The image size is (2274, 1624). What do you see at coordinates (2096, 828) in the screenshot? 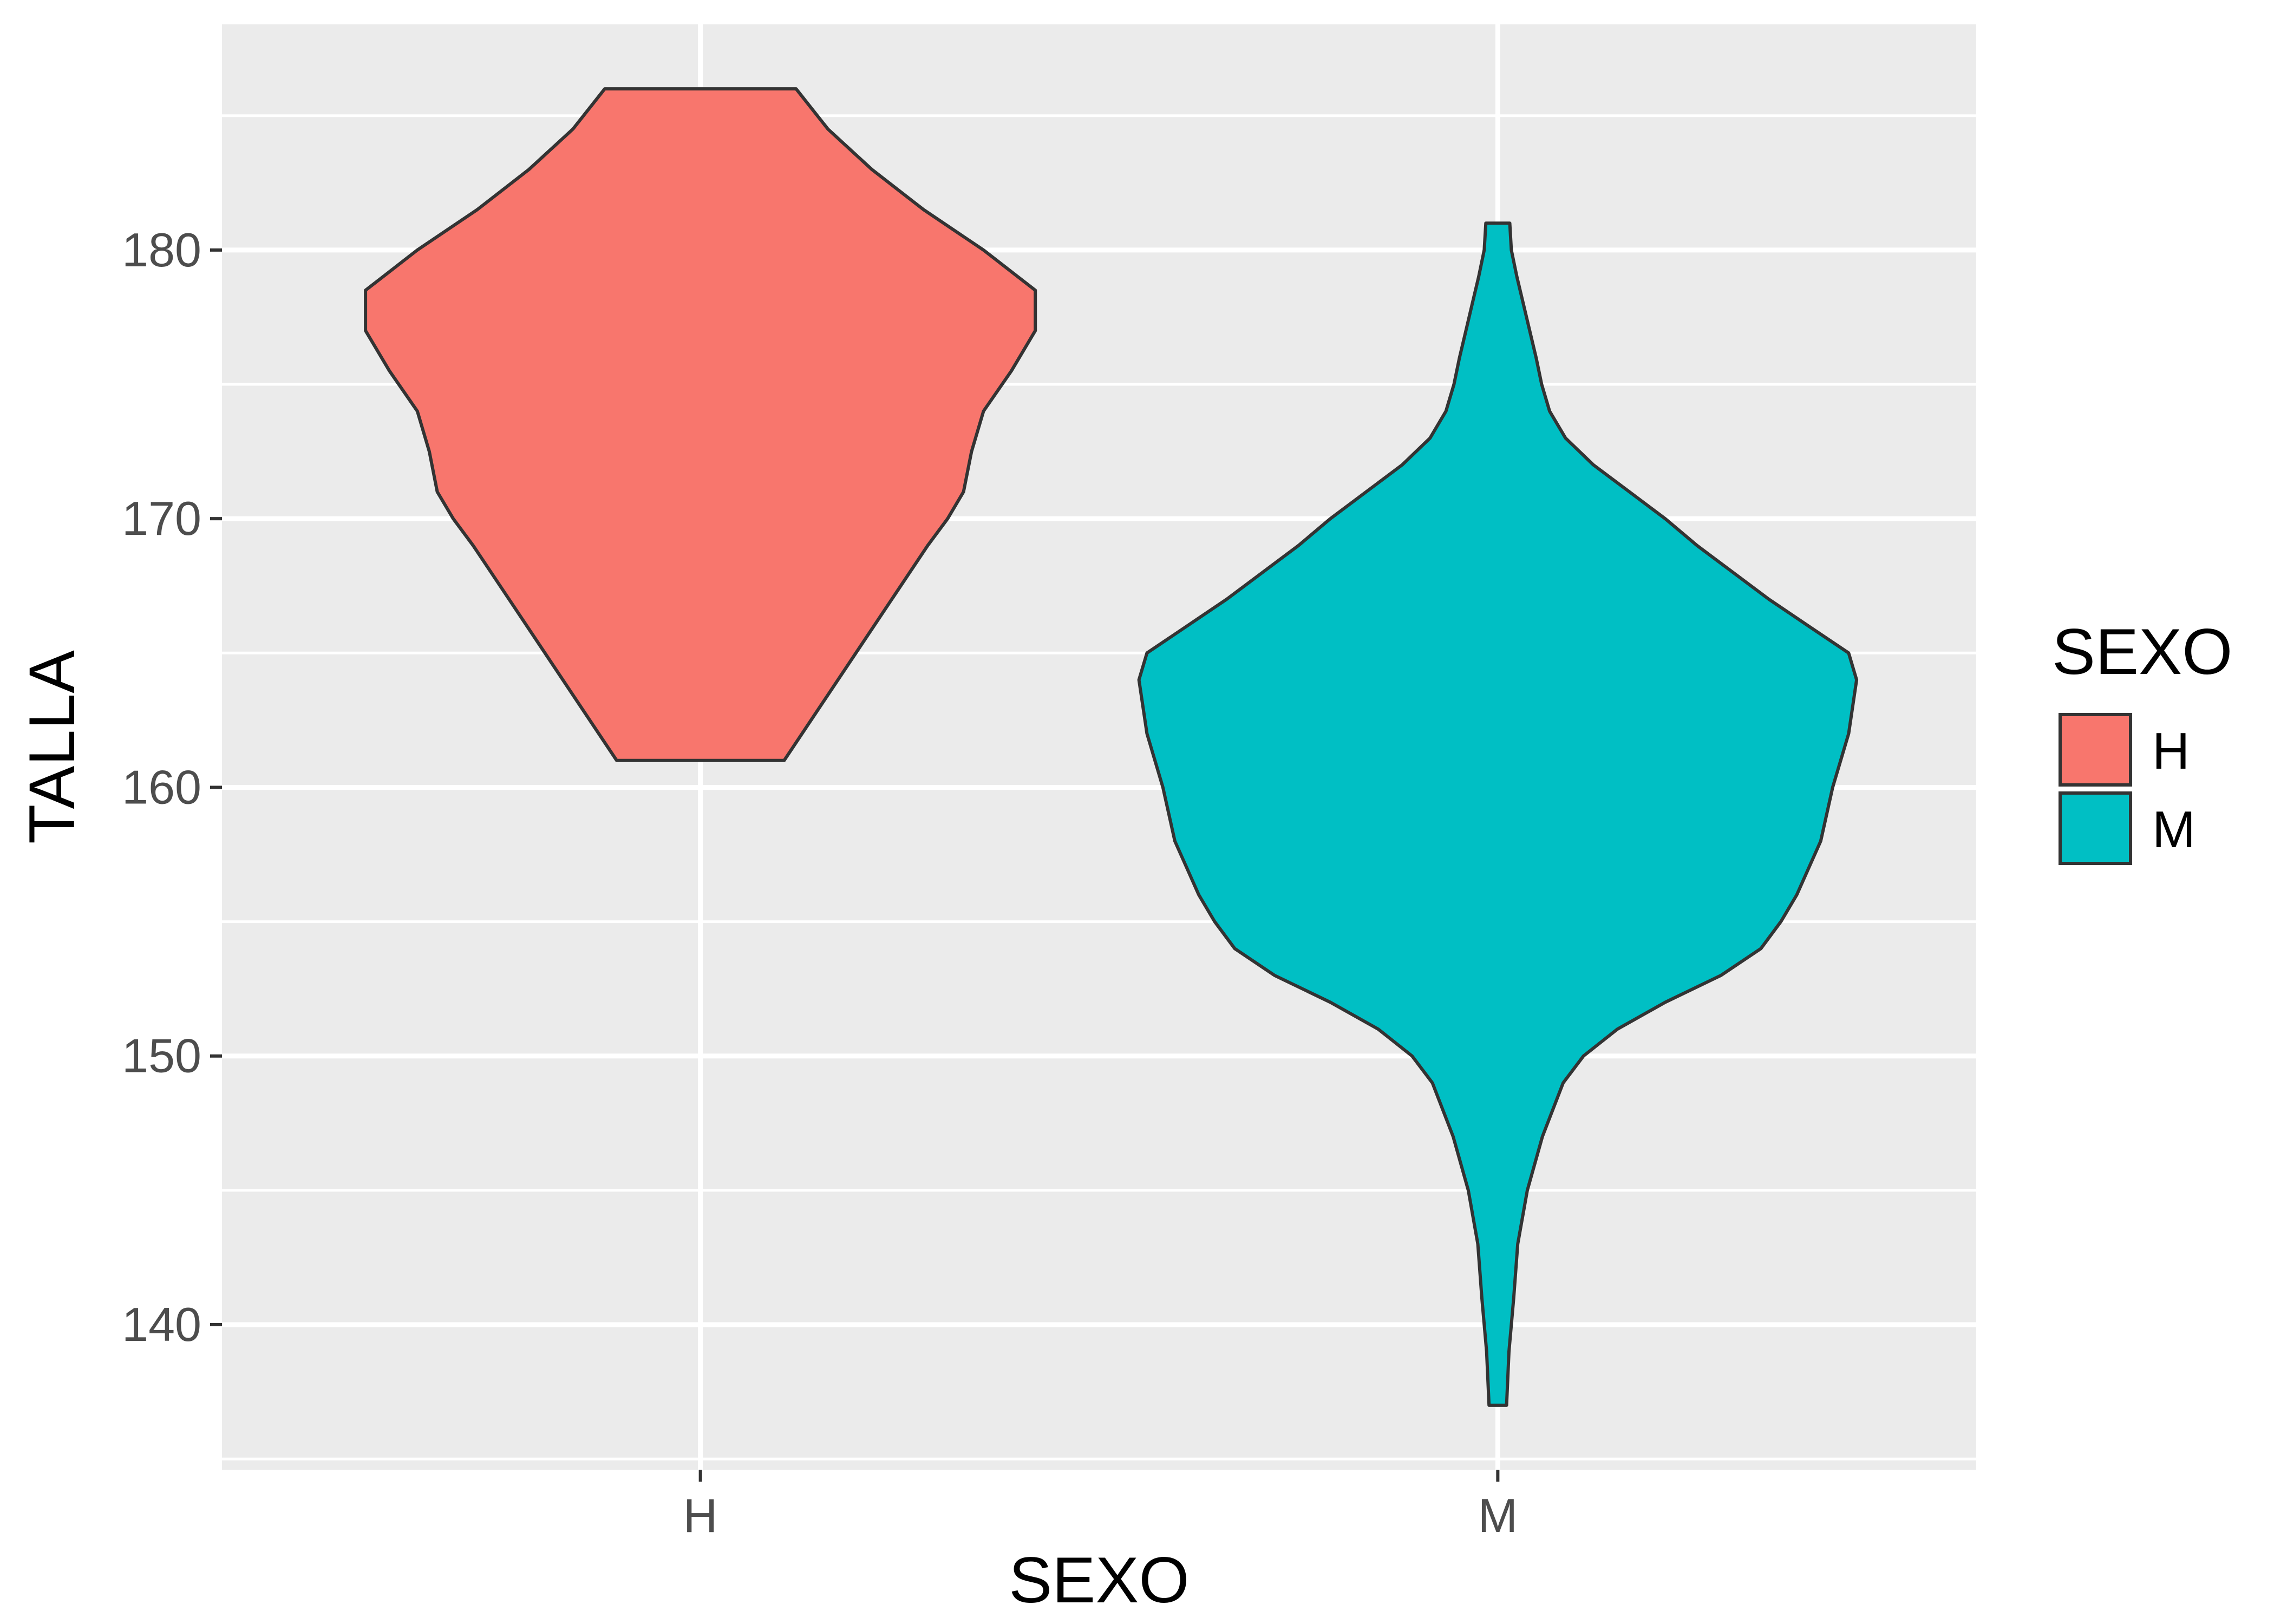
I see `legend-key-M` at bounding box center [2096, 828].